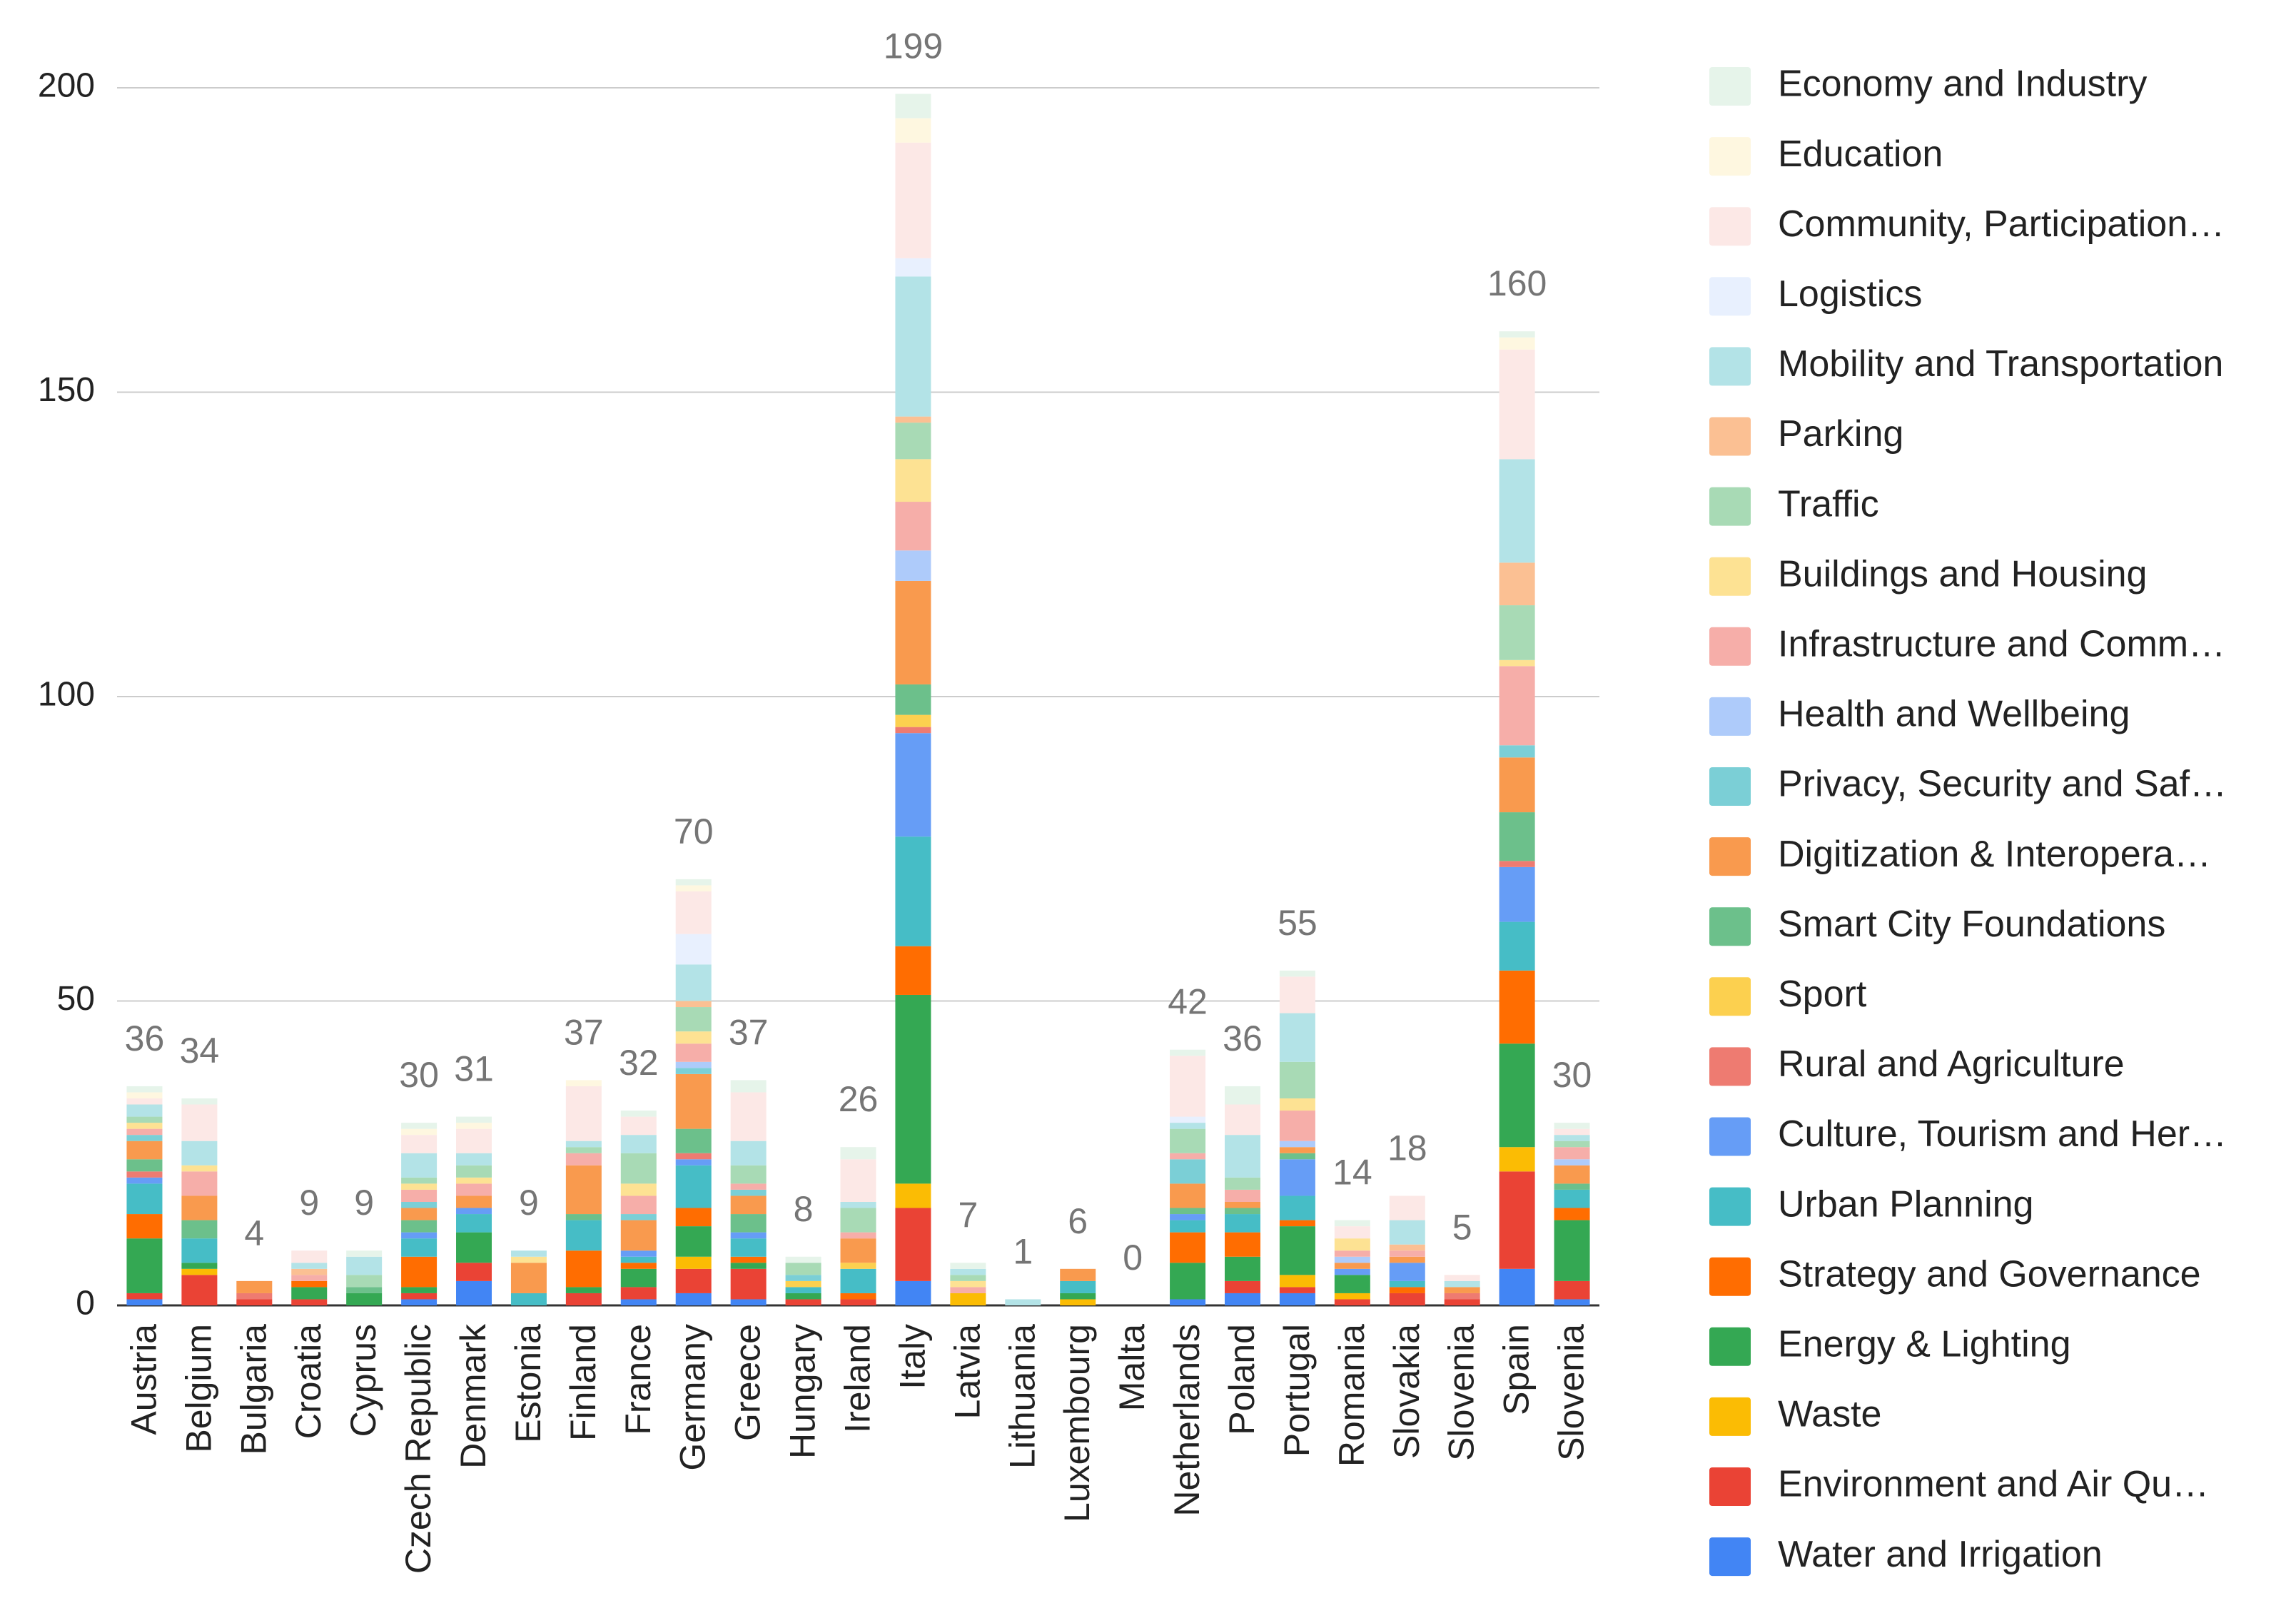 This screenshot has height=1613, width=2296. What do you see at coordinates (1298, 923) in the screenshot?
I see `total-label: 55` at bounding box center [1298, 923].